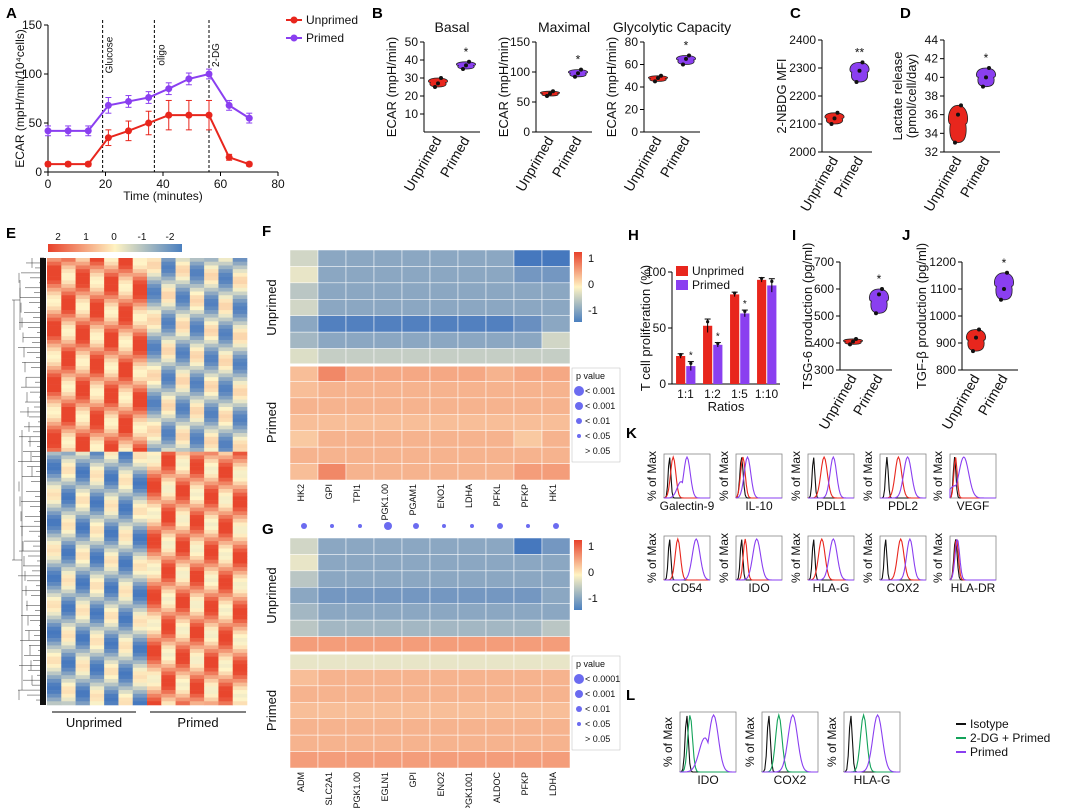 This screenshot has width=1084, height=808. I want to click on y-tick-label: 2300, so click(802, 68).